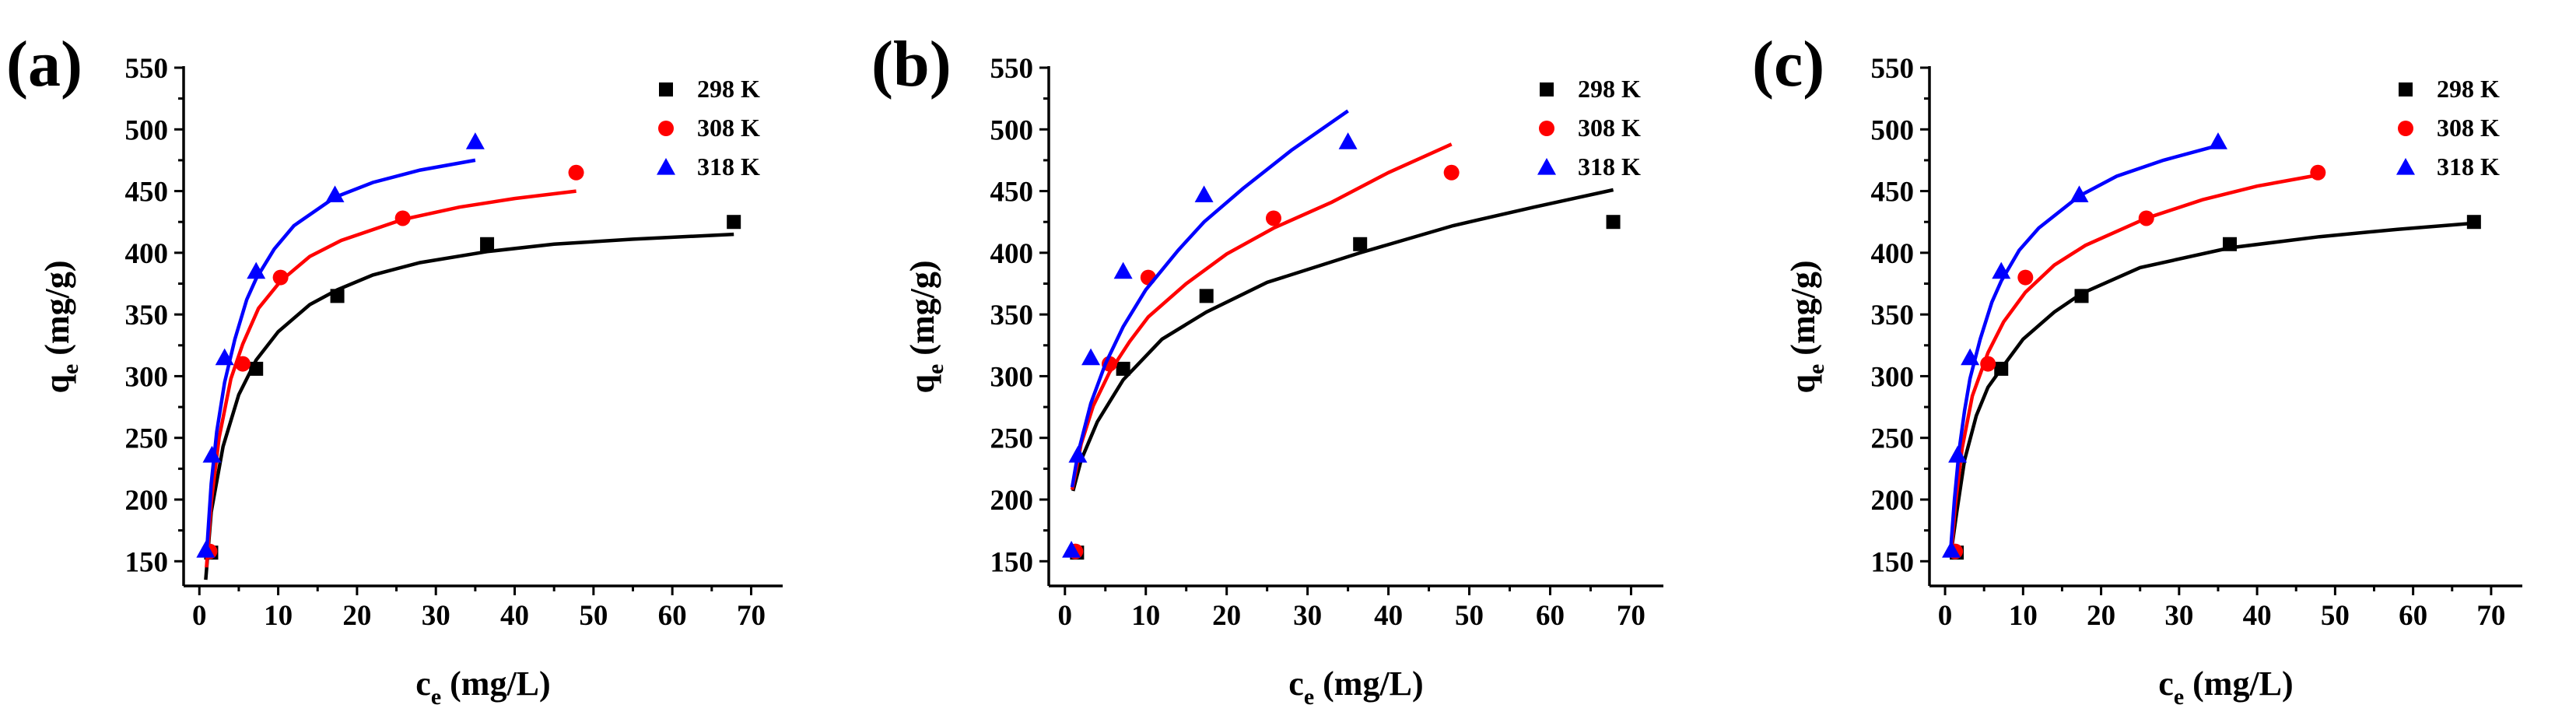  I want to click on legend-label-298k: 298 K, so click(1609, 89).